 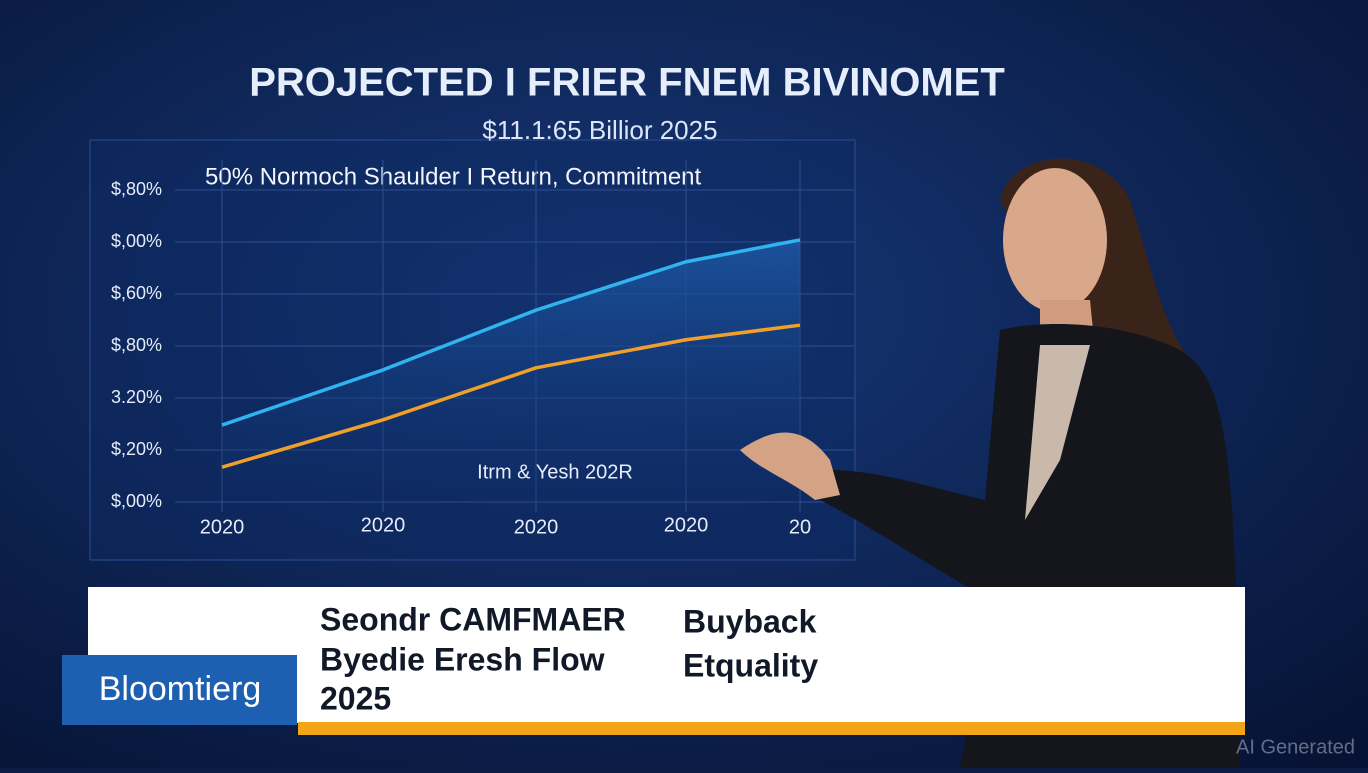 I want to click on watermark: AI Generated, so click(x=1295, y=747).